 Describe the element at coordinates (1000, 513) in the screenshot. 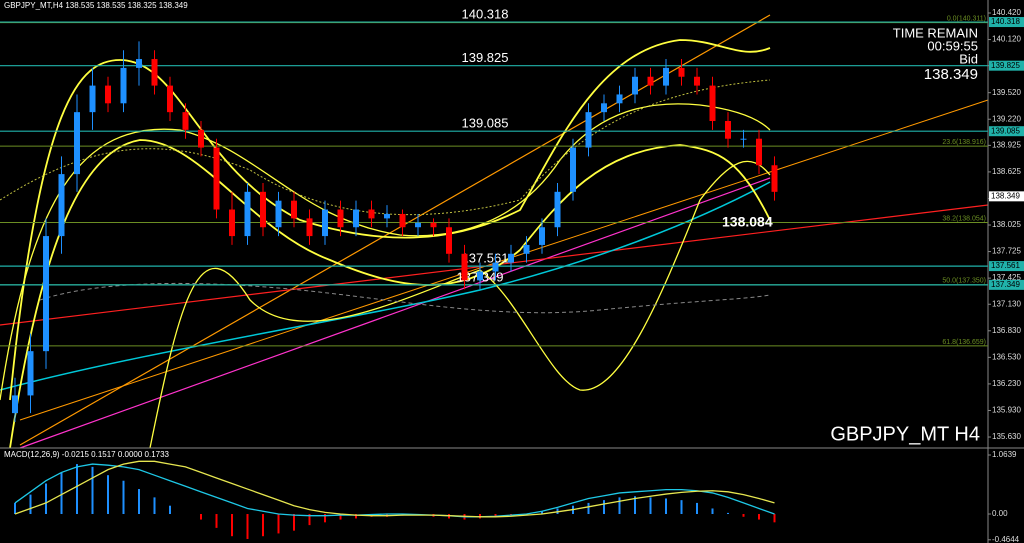

I see `macd-tick-label: 0.00` at that location.